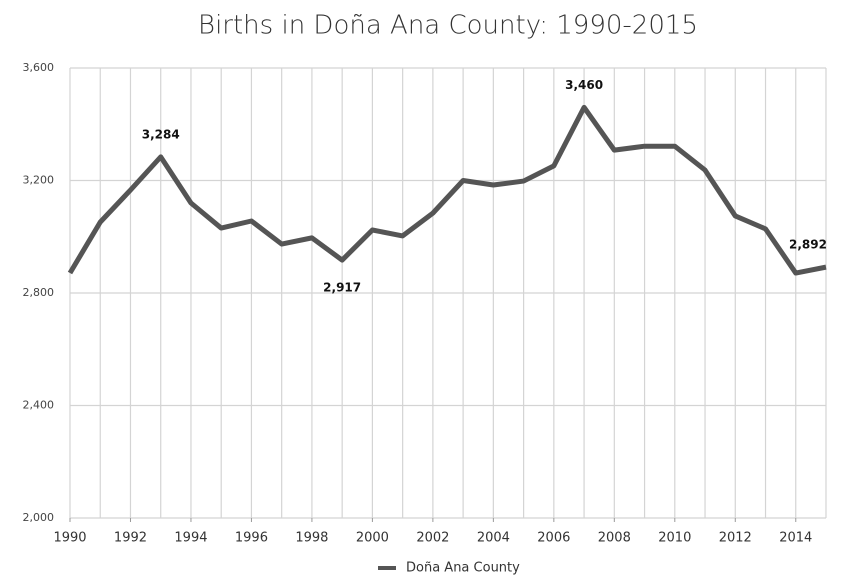 This screenshot has width=855, height=581. I want to click on data-label: 2,892, so click(808, 245).